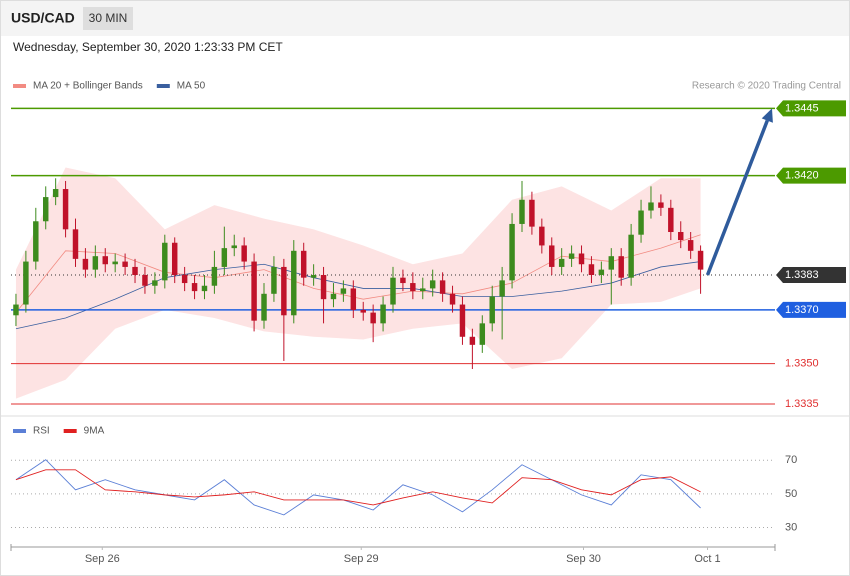 The image size is (850, 576). What do you see at coordinates (791, 527) in the screenshot?
I see `y-tick-label: 30` at bounding box center [791, 527].